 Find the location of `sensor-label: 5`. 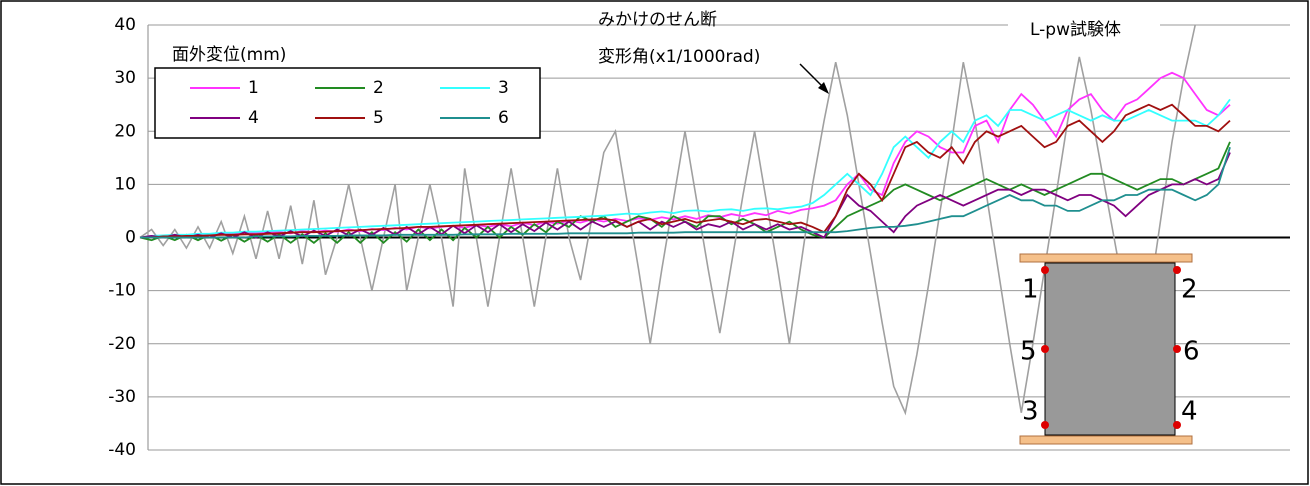

sensor-label: 5 is located at coordinates (1028, 352).